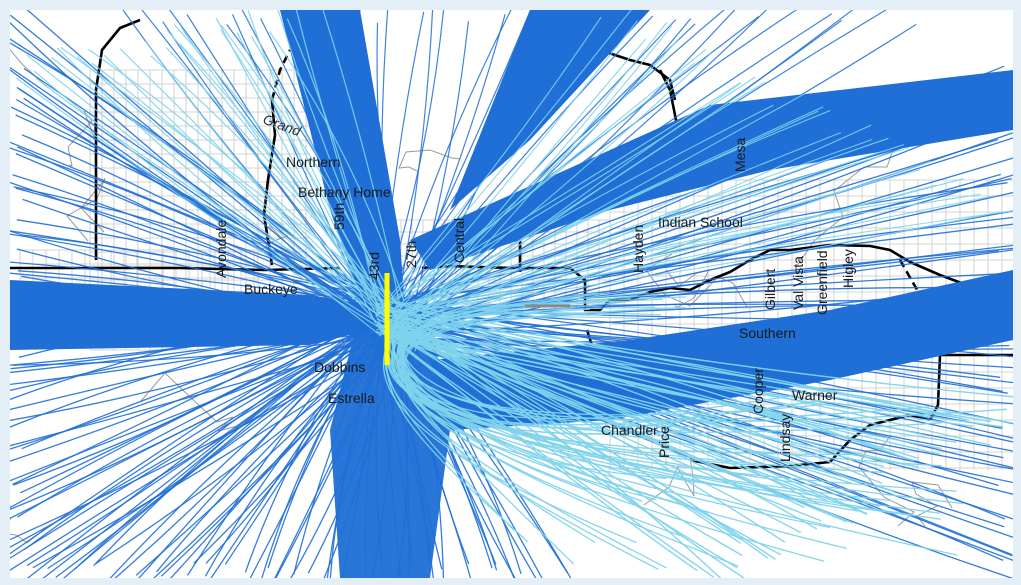 The image size is (1021, 585). What do you see at coordinates (459, 240) in the screenshot?
I see `label-central: Central` at bounding box center [459, 240].